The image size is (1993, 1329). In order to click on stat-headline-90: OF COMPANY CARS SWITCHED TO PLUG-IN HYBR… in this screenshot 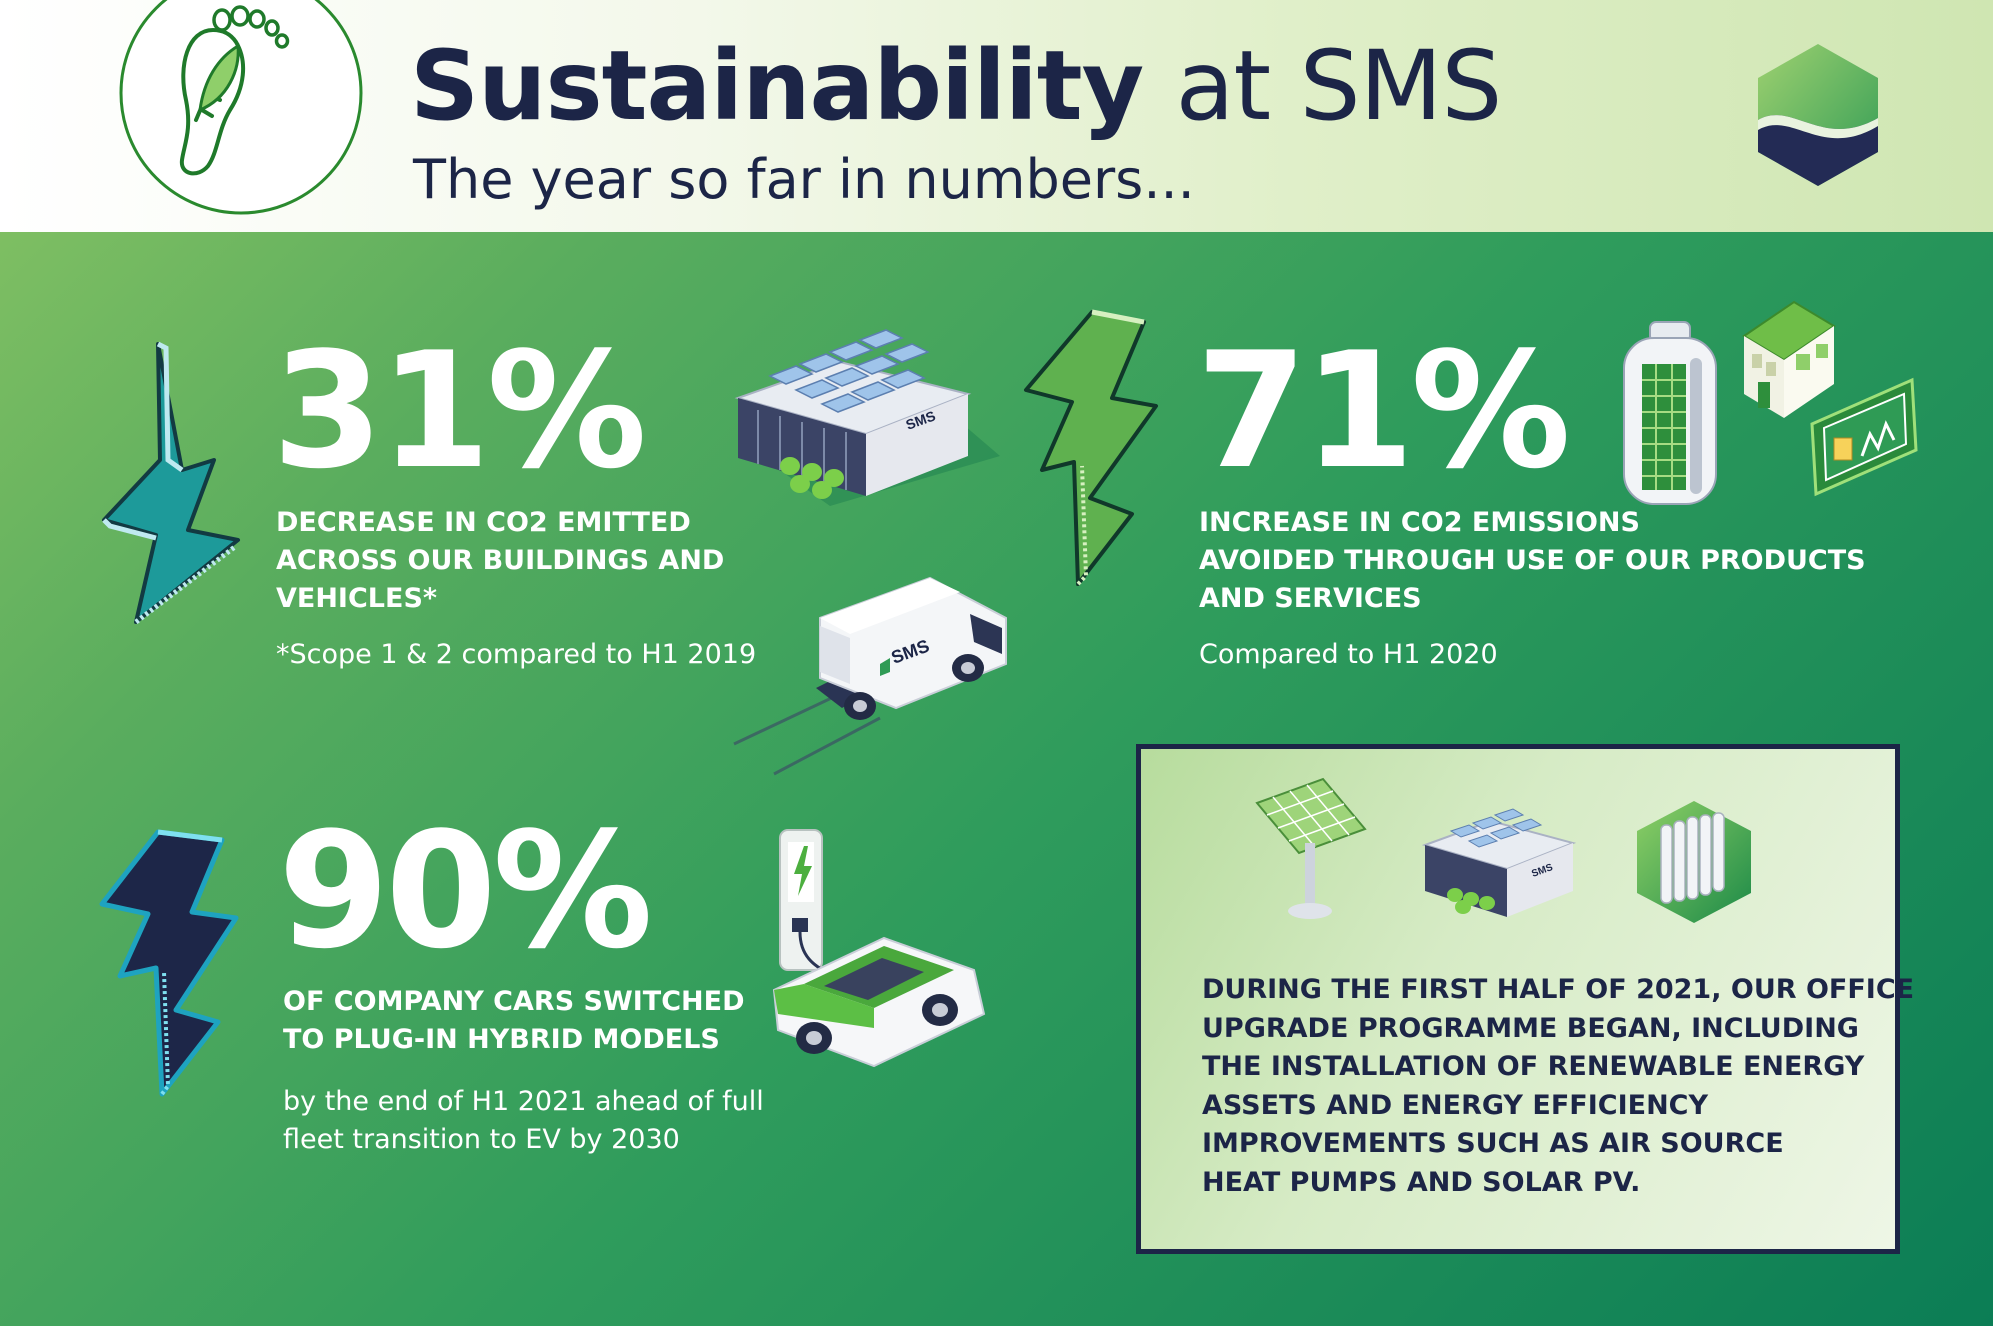, I will do `click(514, 1021)`.